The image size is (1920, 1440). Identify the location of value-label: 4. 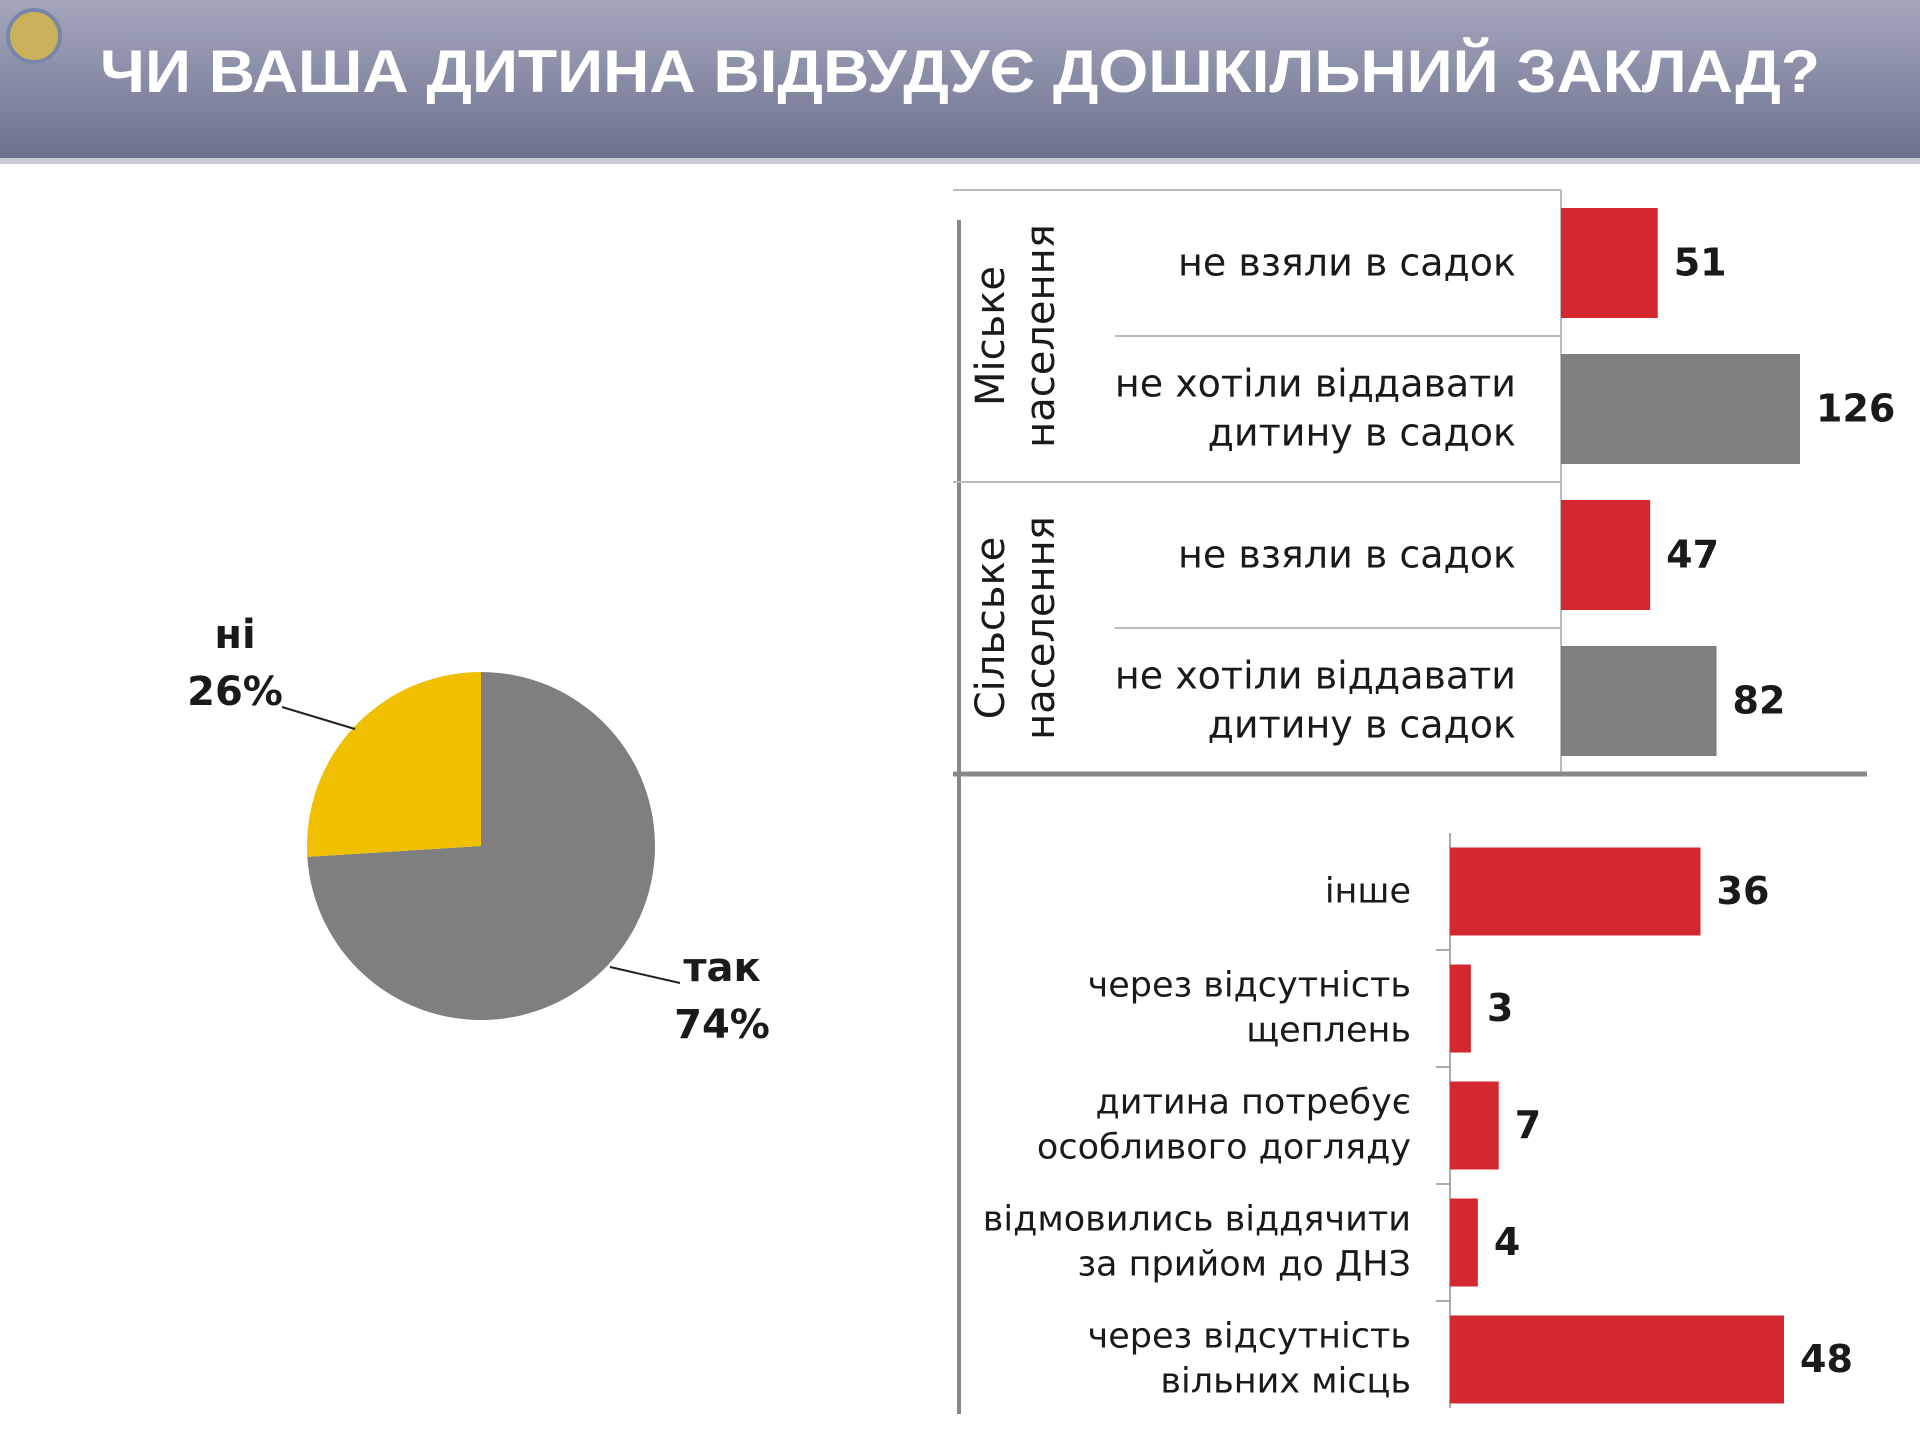
(1507, 1242).